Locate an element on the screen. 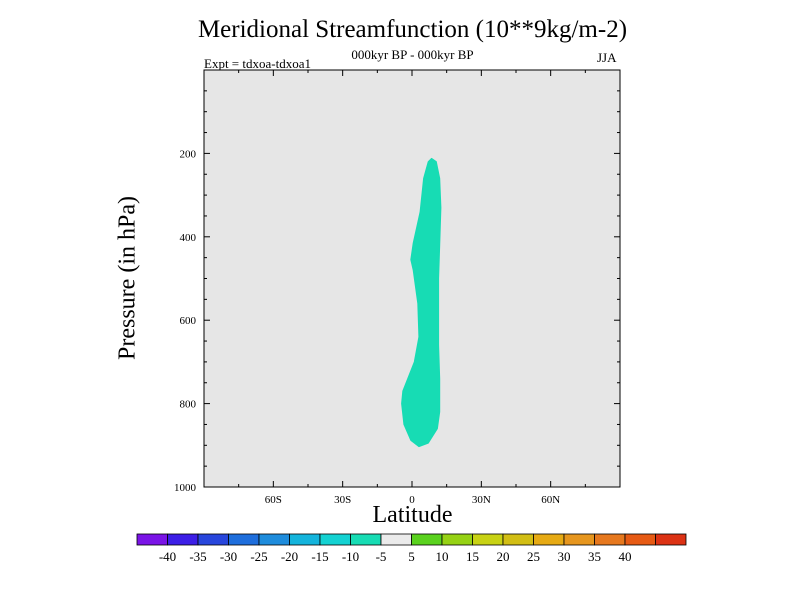 This screenshot has width=800, height=600. colorbar-label: 15 is located at coordinates (472, 556).